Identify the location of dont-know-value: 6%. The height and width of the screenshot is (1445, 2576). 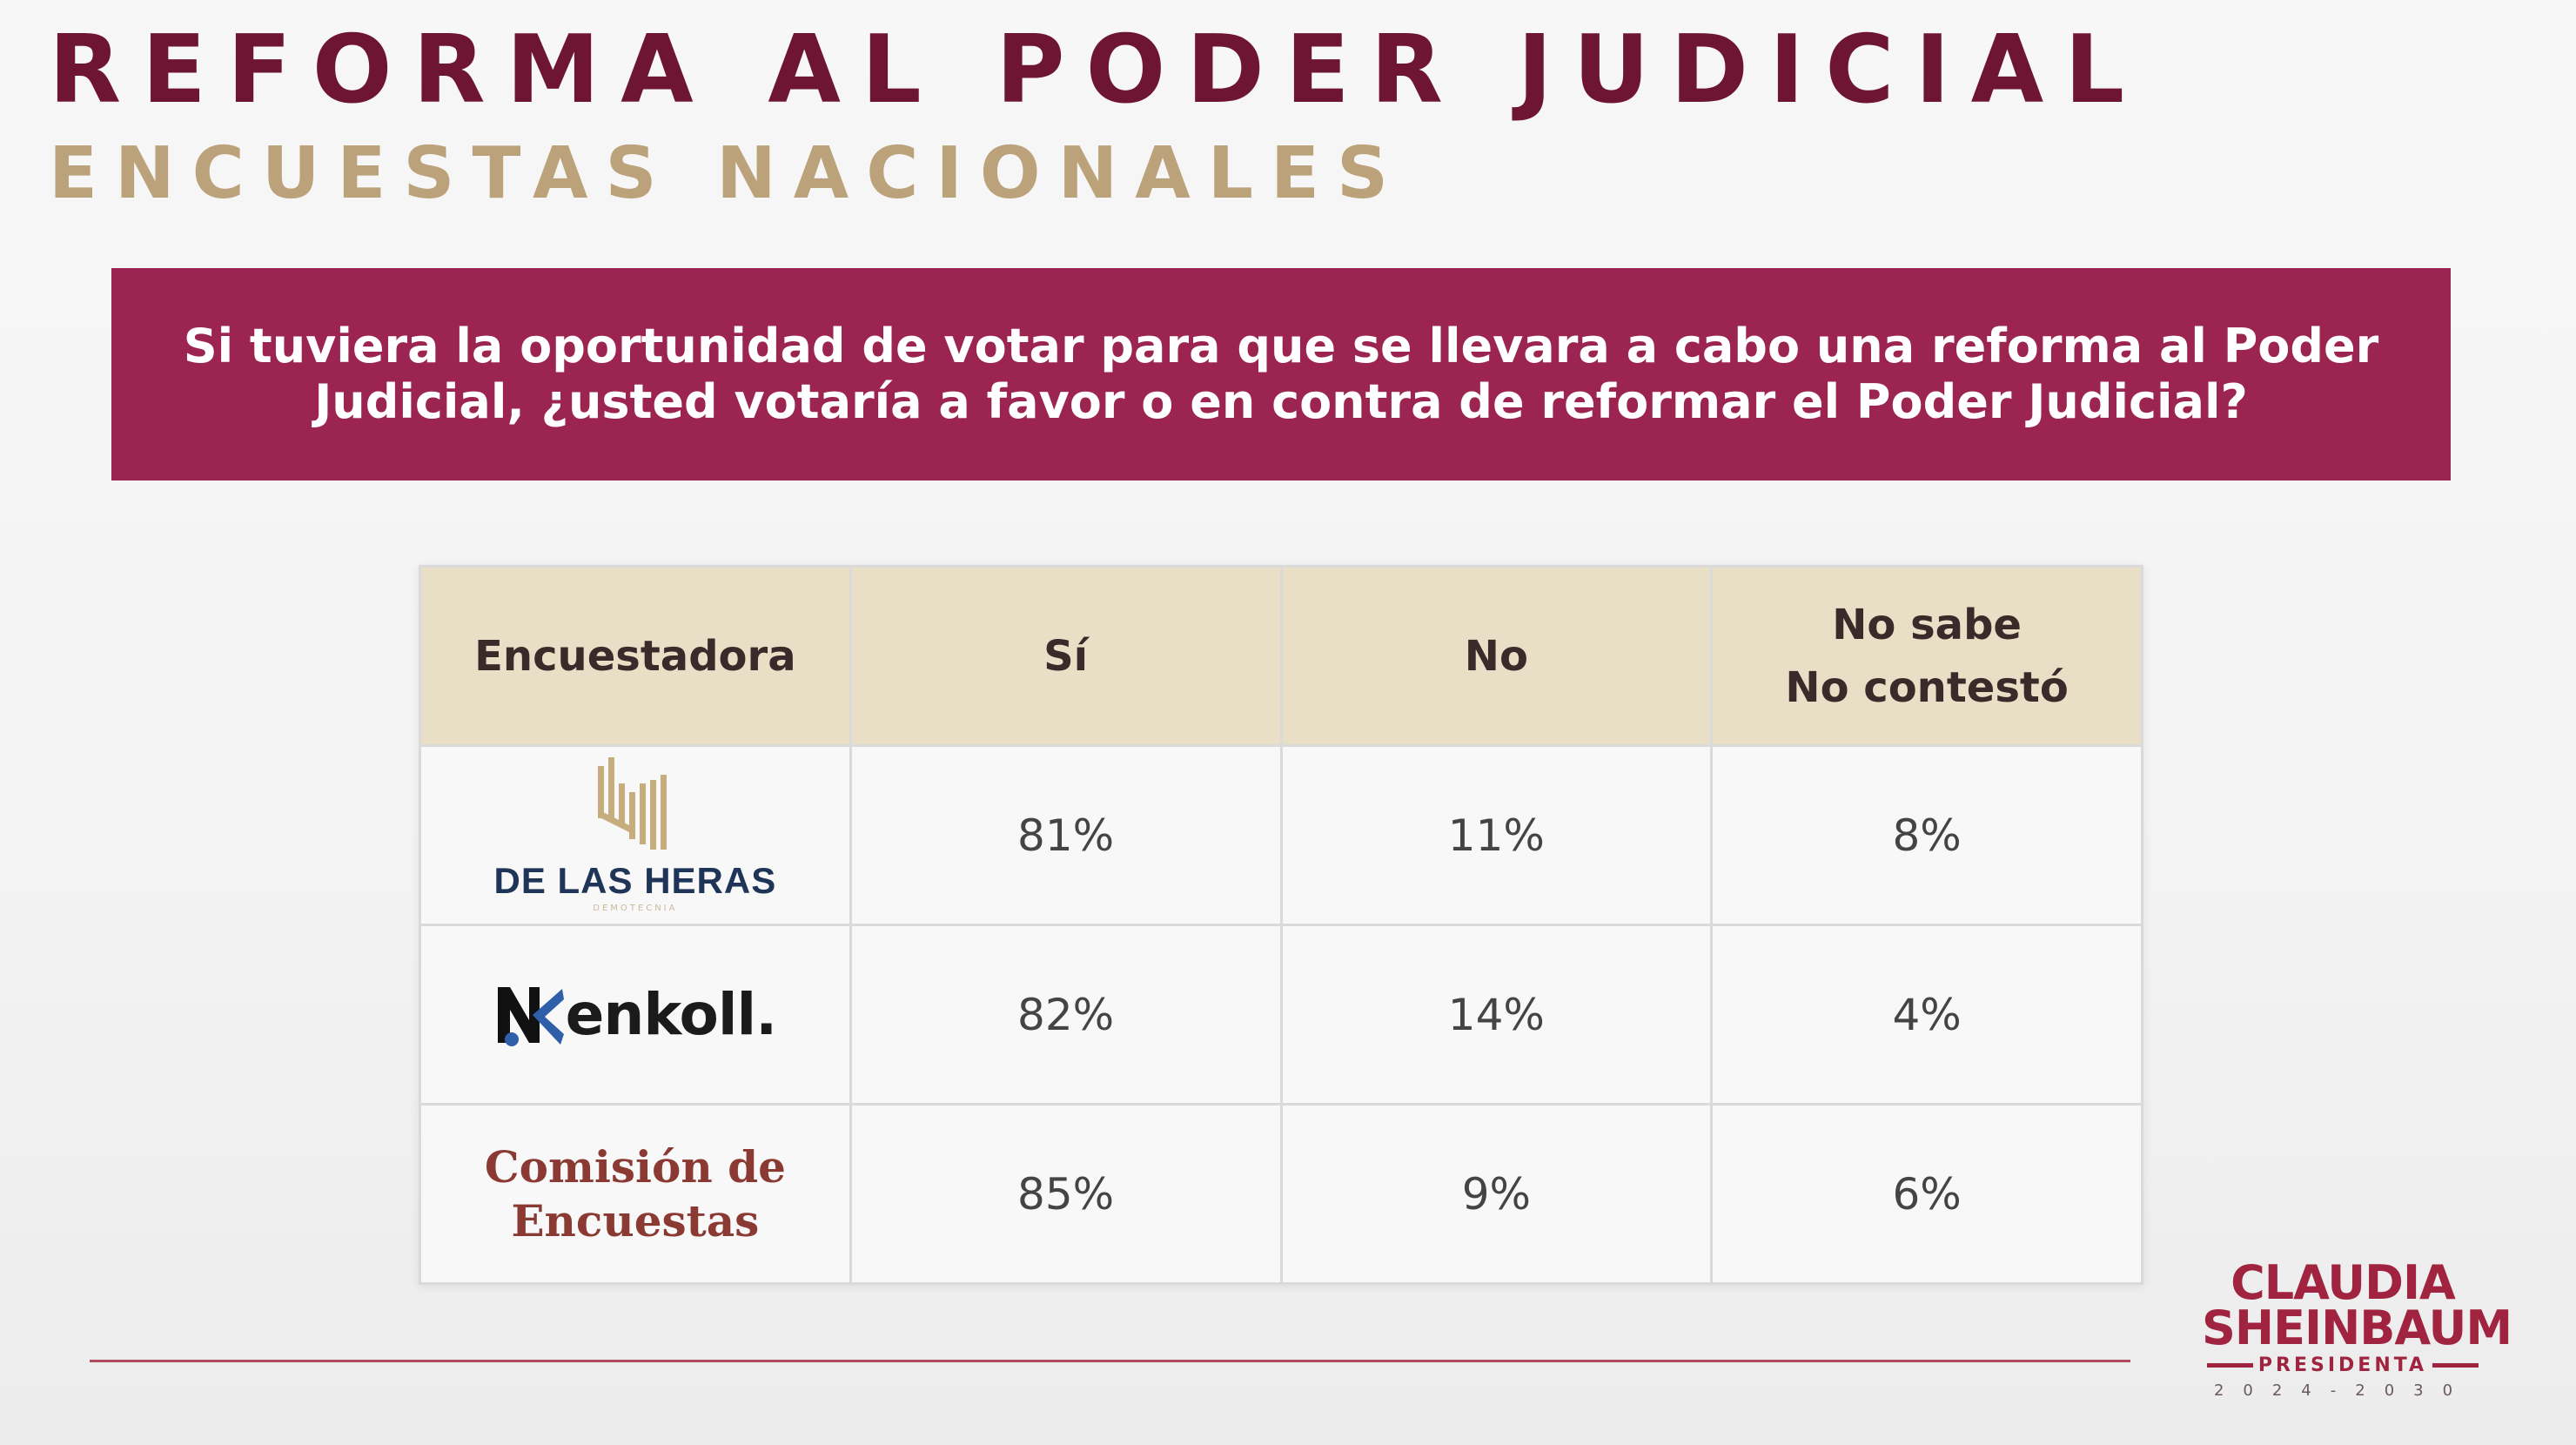
(1926, 1194).